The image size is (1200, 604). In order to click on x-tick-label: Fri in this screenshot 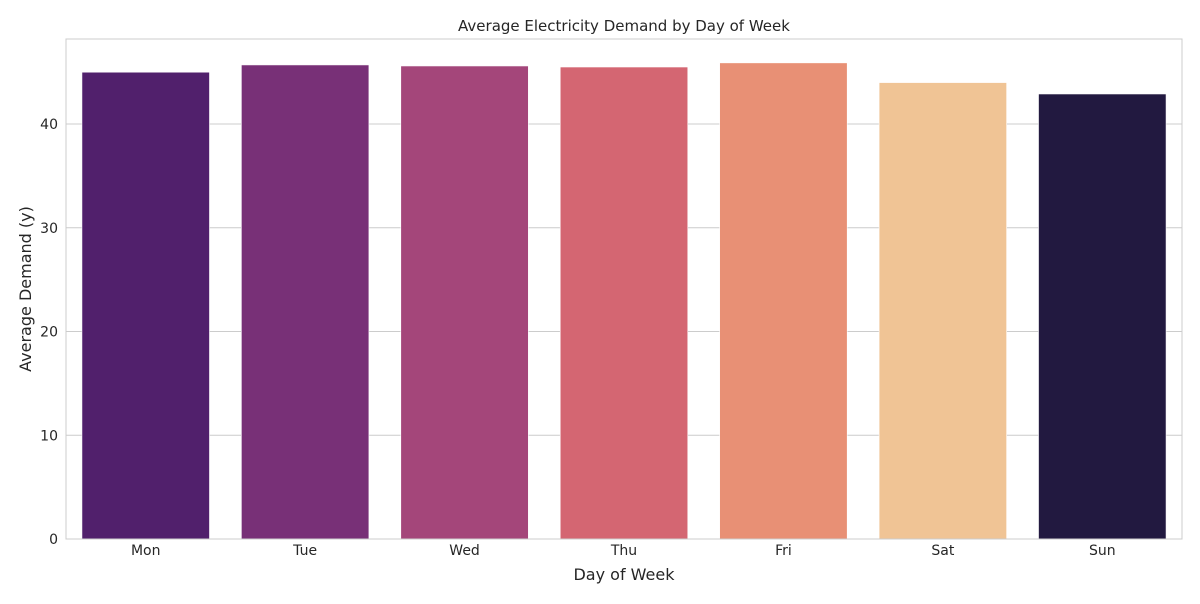, I will do `click(783, 551)`.